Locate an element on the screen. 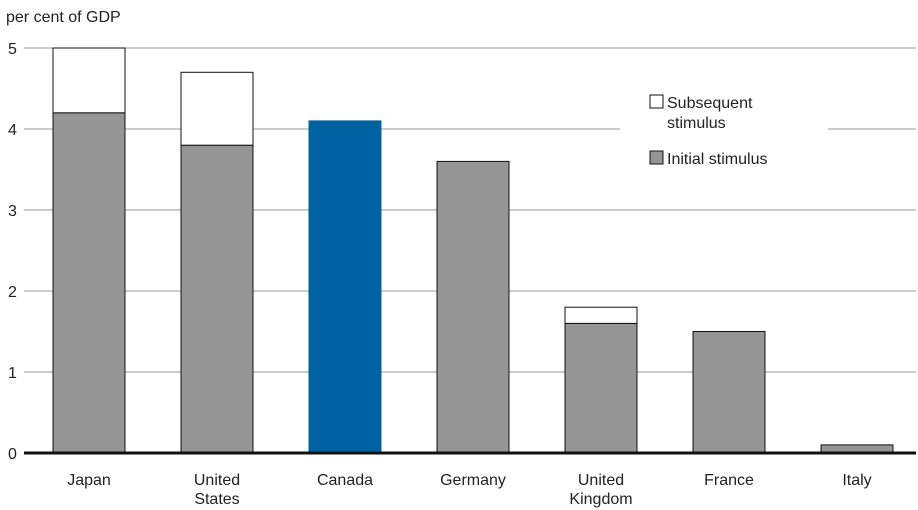 The image size is (918, 510). legend-label: Subsequent stimulus is located at coordinates (710, 113).